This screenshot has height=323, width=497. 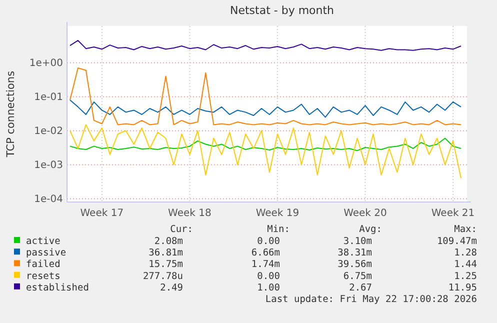 What do you see at coordinates (172, 288) in the screenshot?
I see `text: 2.49` at bounding box center [172, 288].